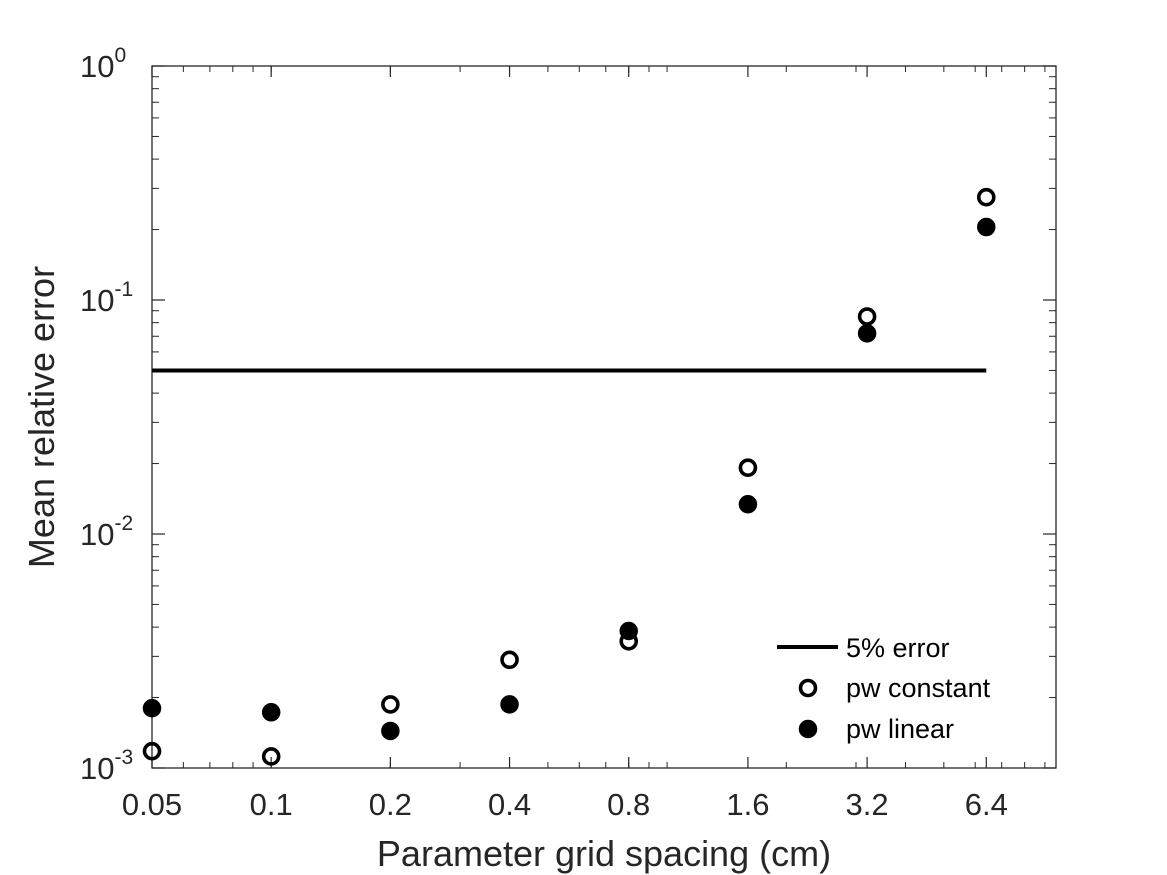 This screenshot has width=1167, height=875. I want to click on y-tick-label: 10⁰, so click(103, 64).